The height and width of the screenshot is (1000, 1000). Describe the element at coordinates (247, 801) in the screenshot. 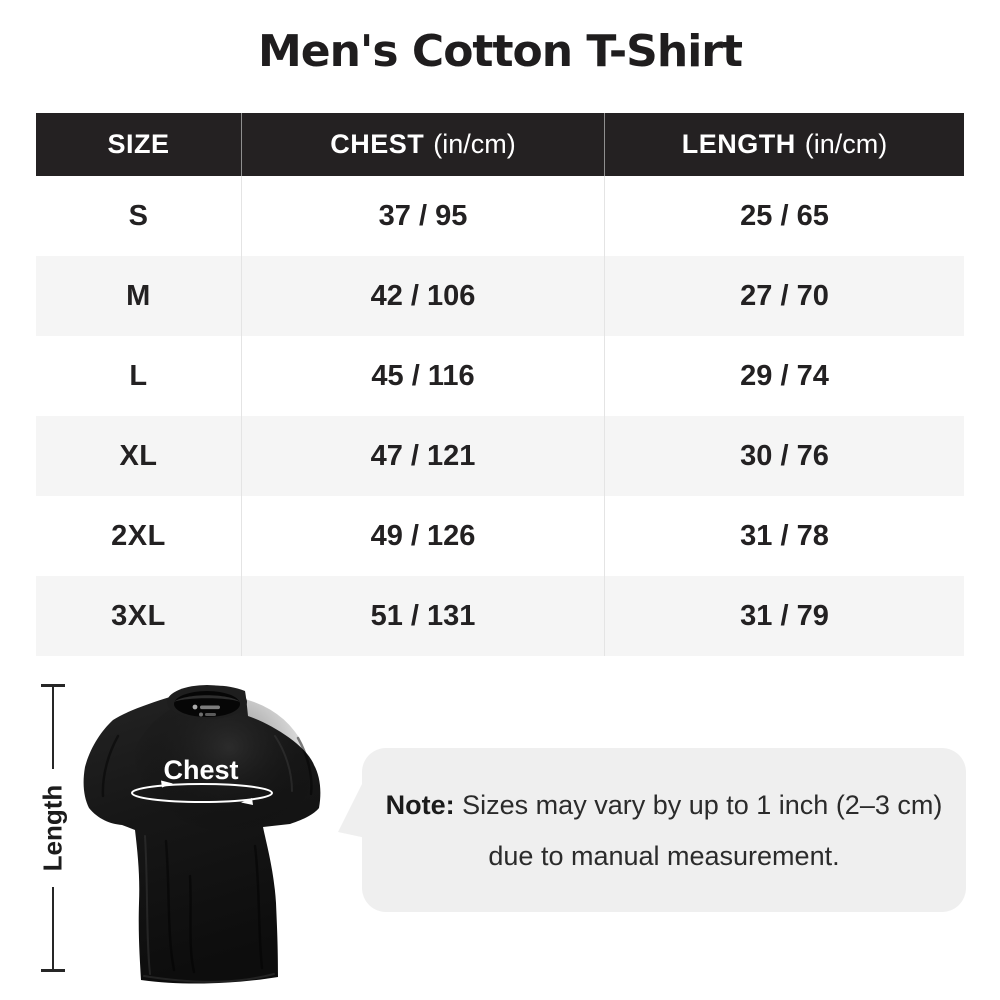

I see `chest-measure-arrow-left` at that location.